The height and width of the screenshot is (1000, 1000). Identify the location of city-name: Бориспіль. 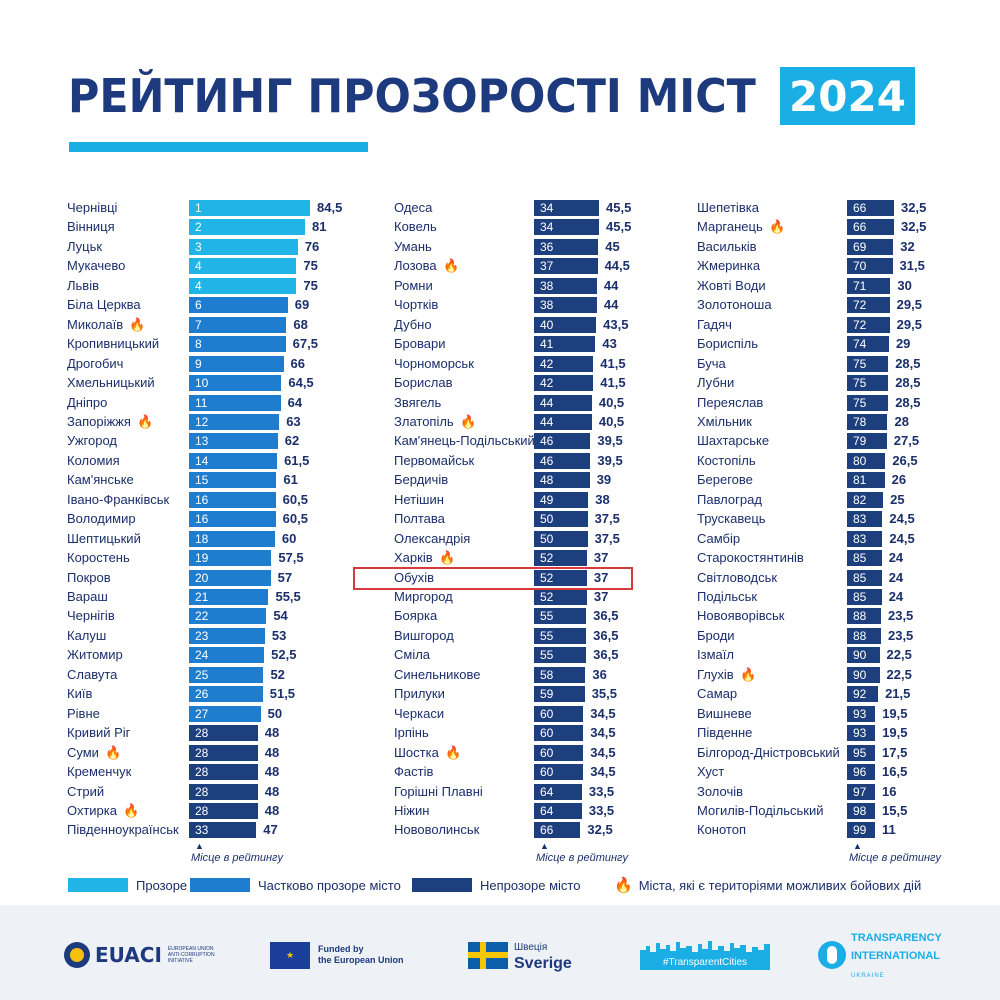
(728, 344).